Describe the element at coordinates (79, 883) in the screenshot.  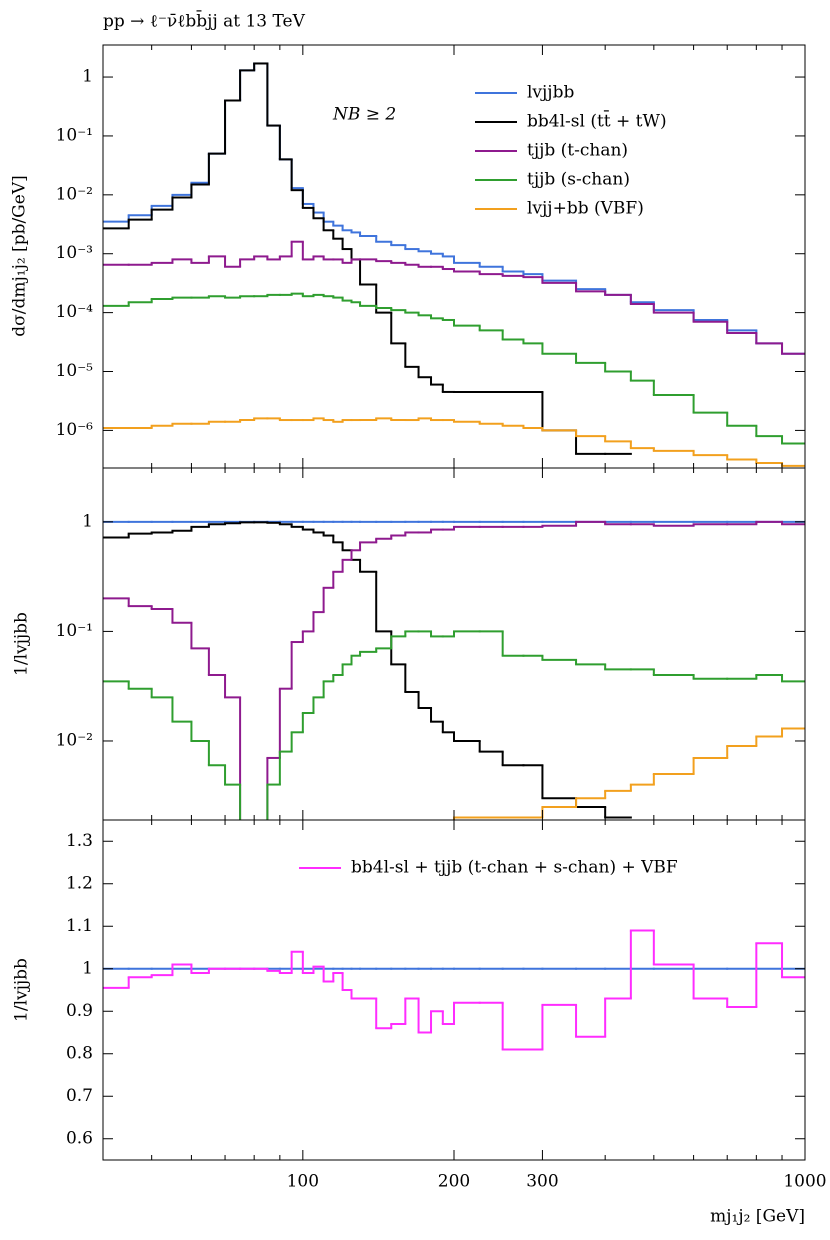
I see `y-tick-label: 1.2` at that location.